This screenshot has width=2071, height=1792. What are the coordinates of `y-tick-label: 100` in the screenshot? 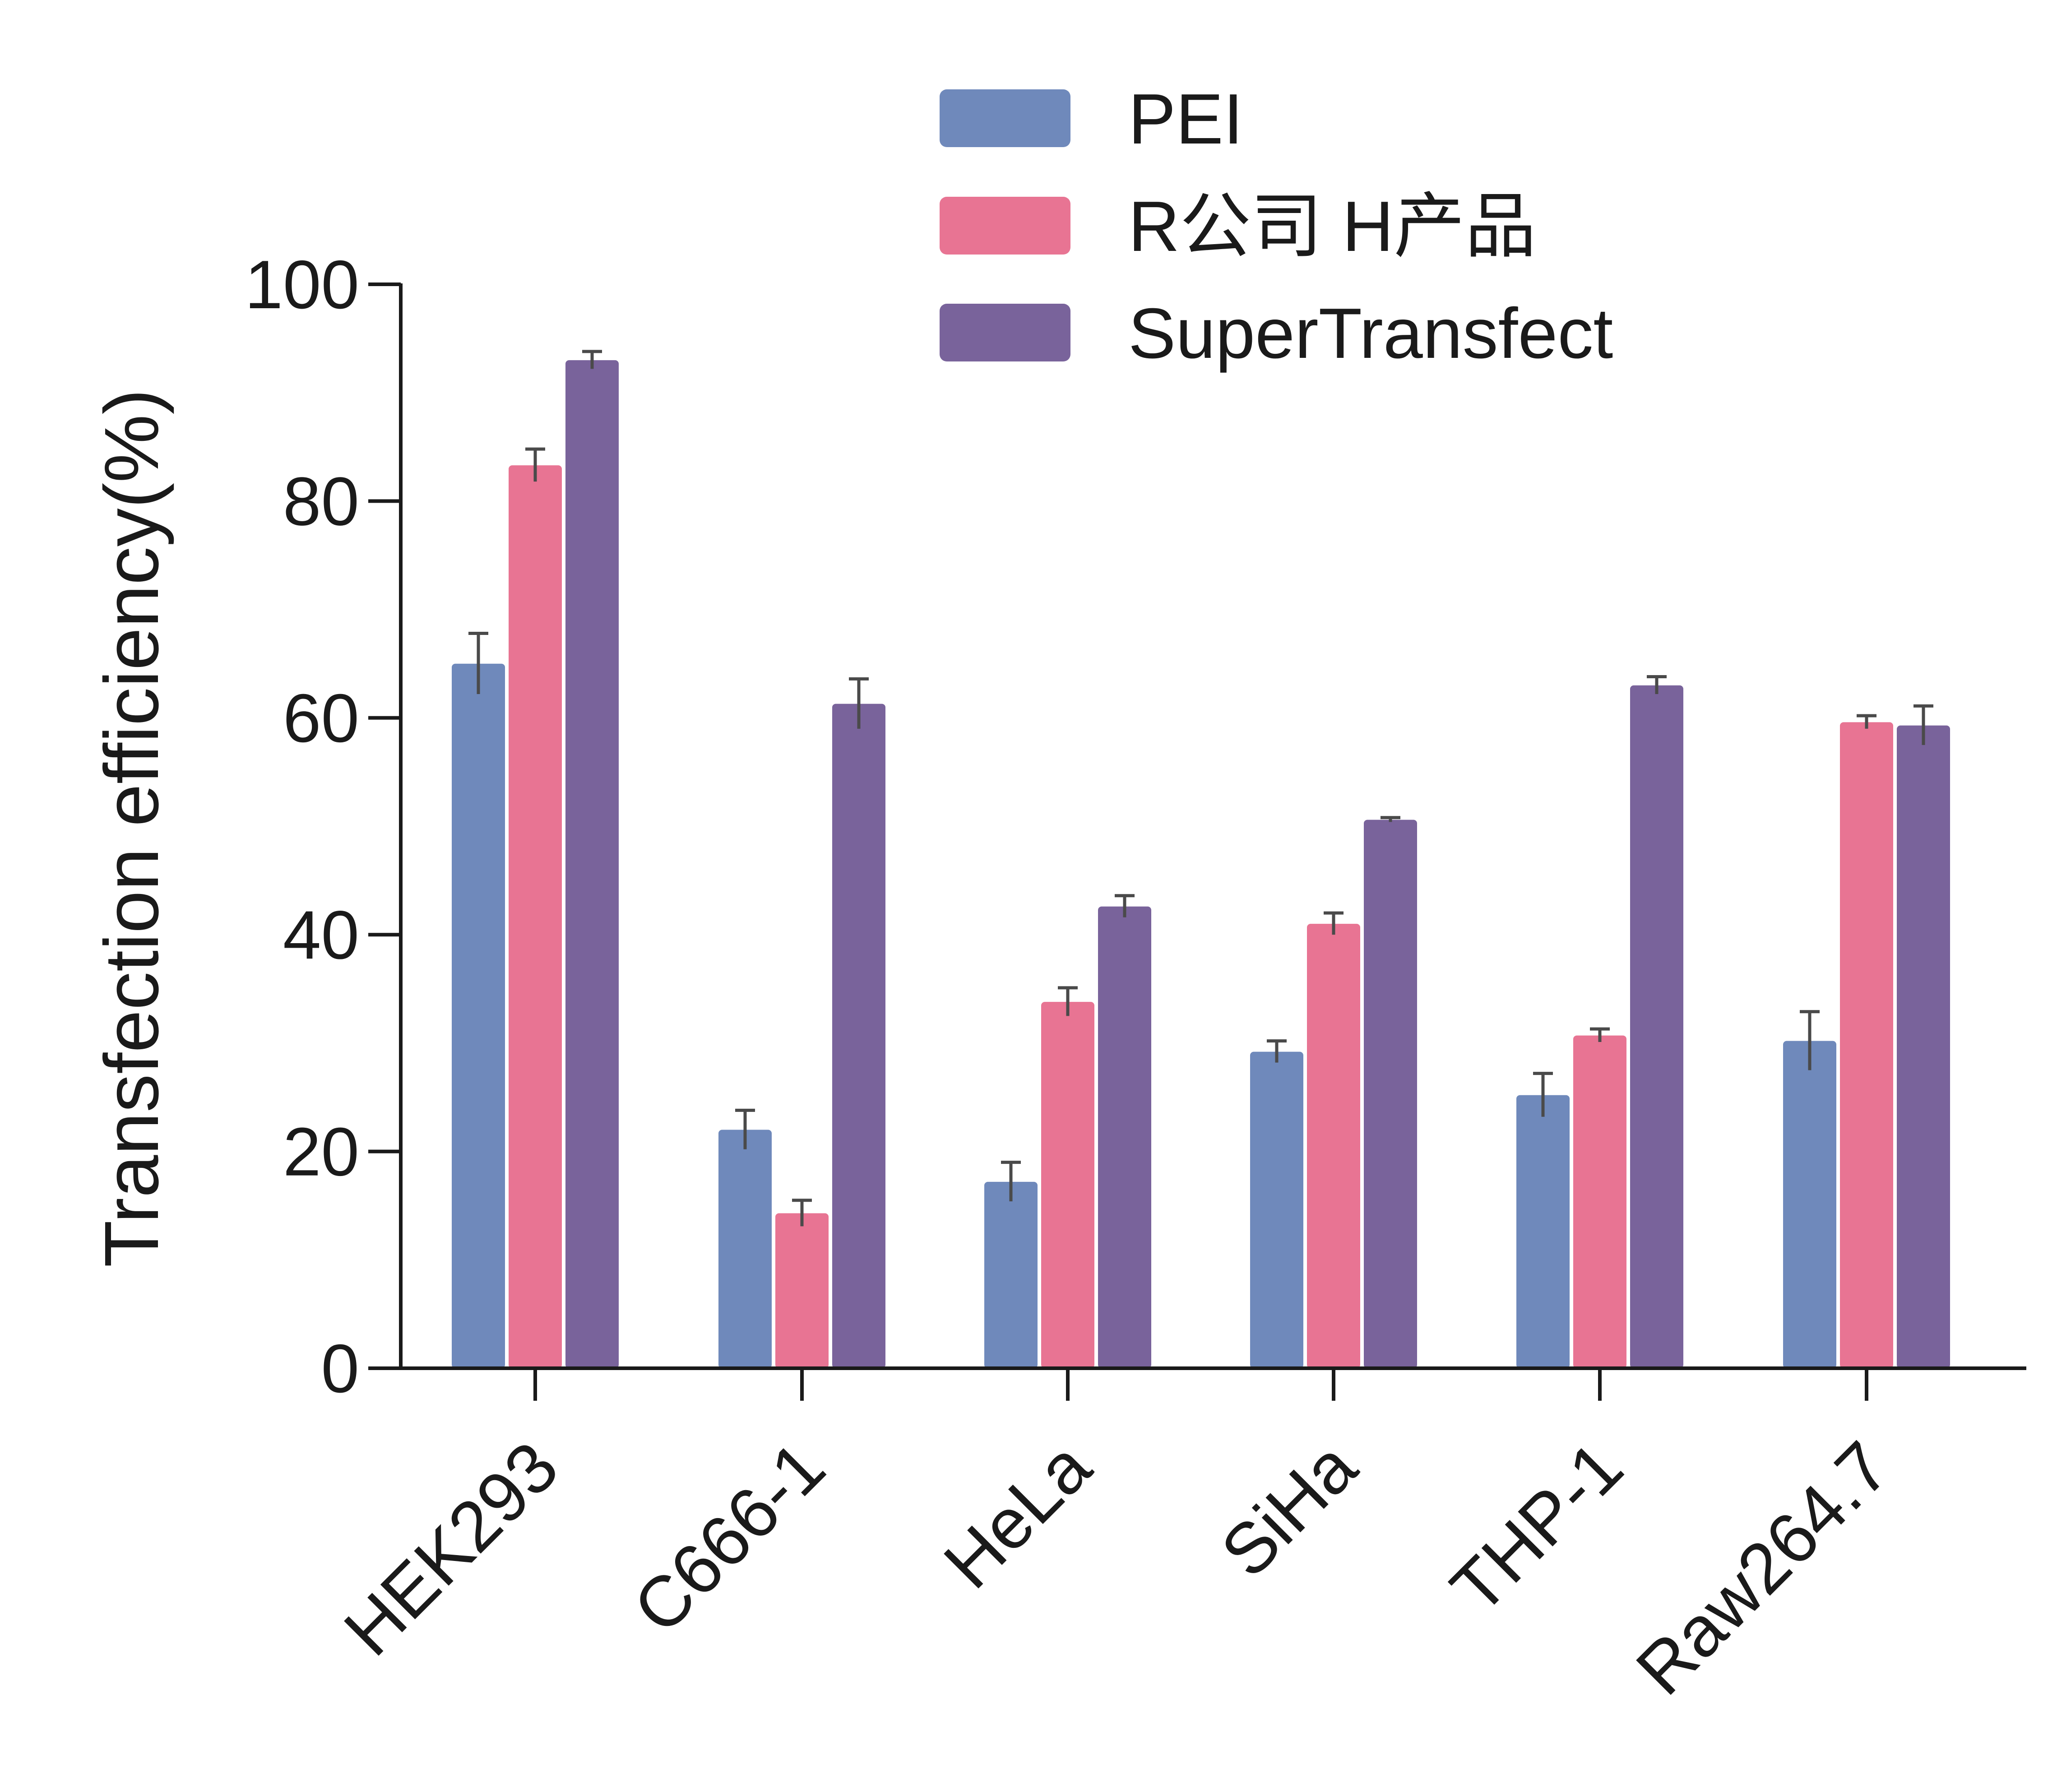 It's located at (302, 285).